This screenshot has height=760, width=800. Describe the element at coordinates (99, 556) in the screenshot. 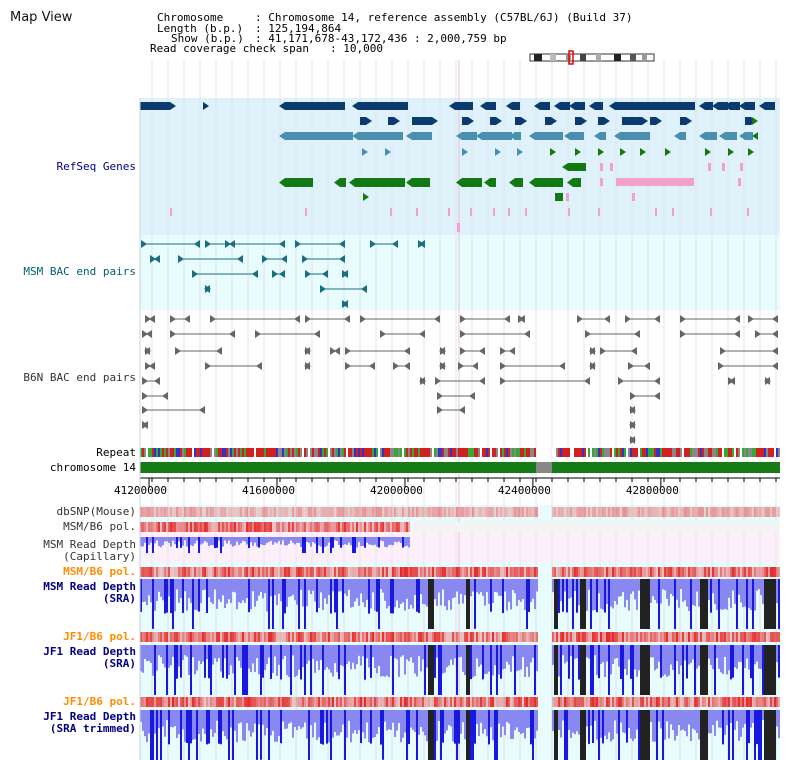

I see `track-label-msm-rd-cap-2: (Capillary)` at that location.